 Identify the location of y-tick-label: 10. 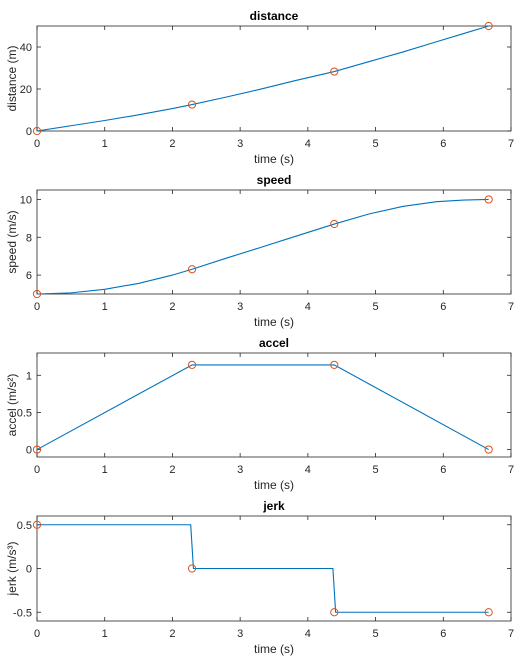
(26, 200).